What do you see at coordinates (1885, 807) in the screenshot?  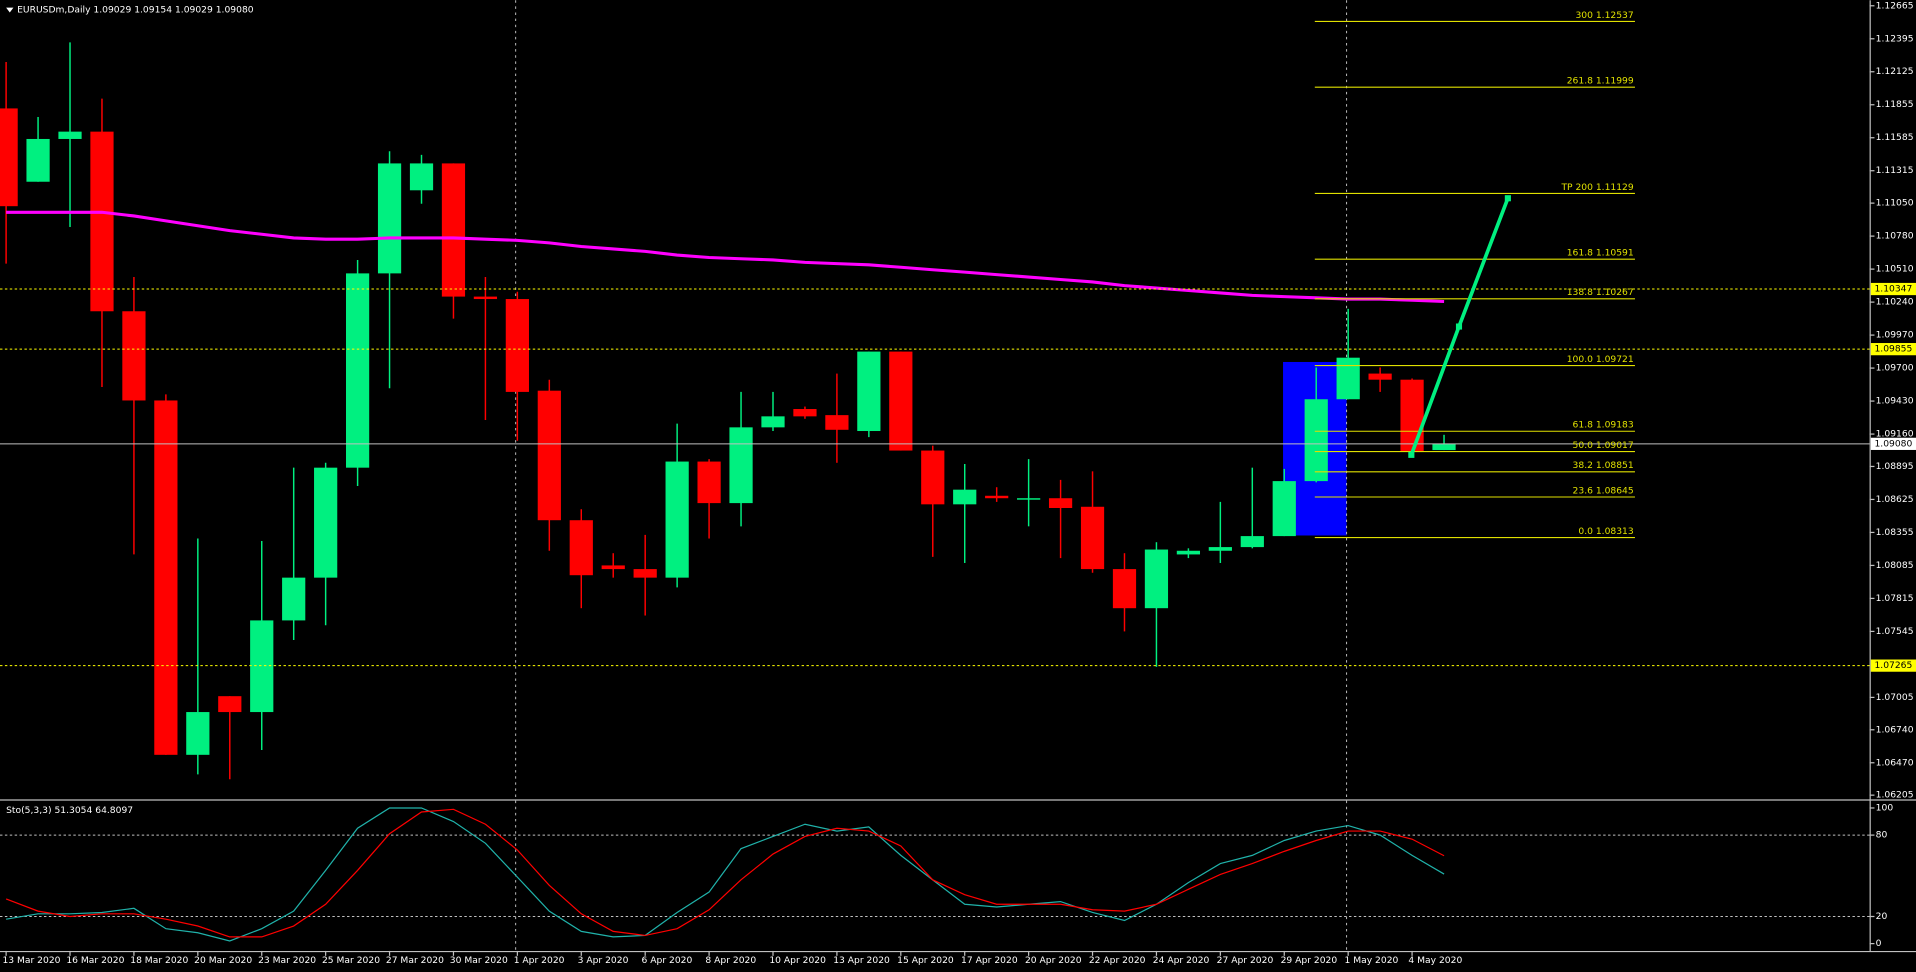 I see `y-tick-label: 100` at bounding box center [1885, 807].